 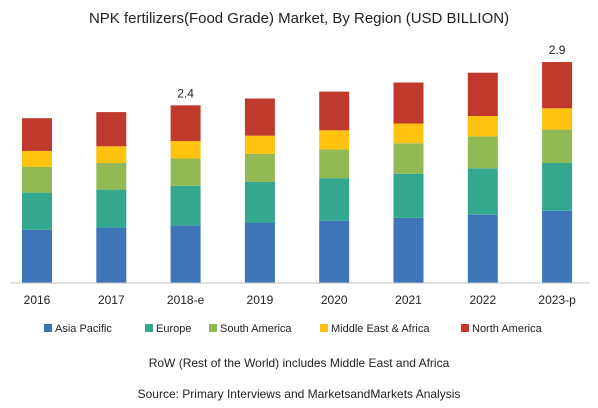 I want to click on bar-total-label: 2.9, so click(x=557, y=50).